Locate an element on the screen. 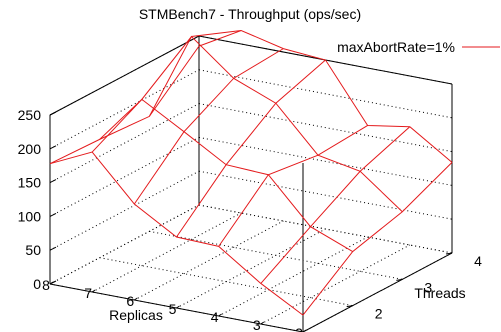 This screenshot has width=501, height=332. legend: maxAbortRate=1% is located at coordinates (418, 47).